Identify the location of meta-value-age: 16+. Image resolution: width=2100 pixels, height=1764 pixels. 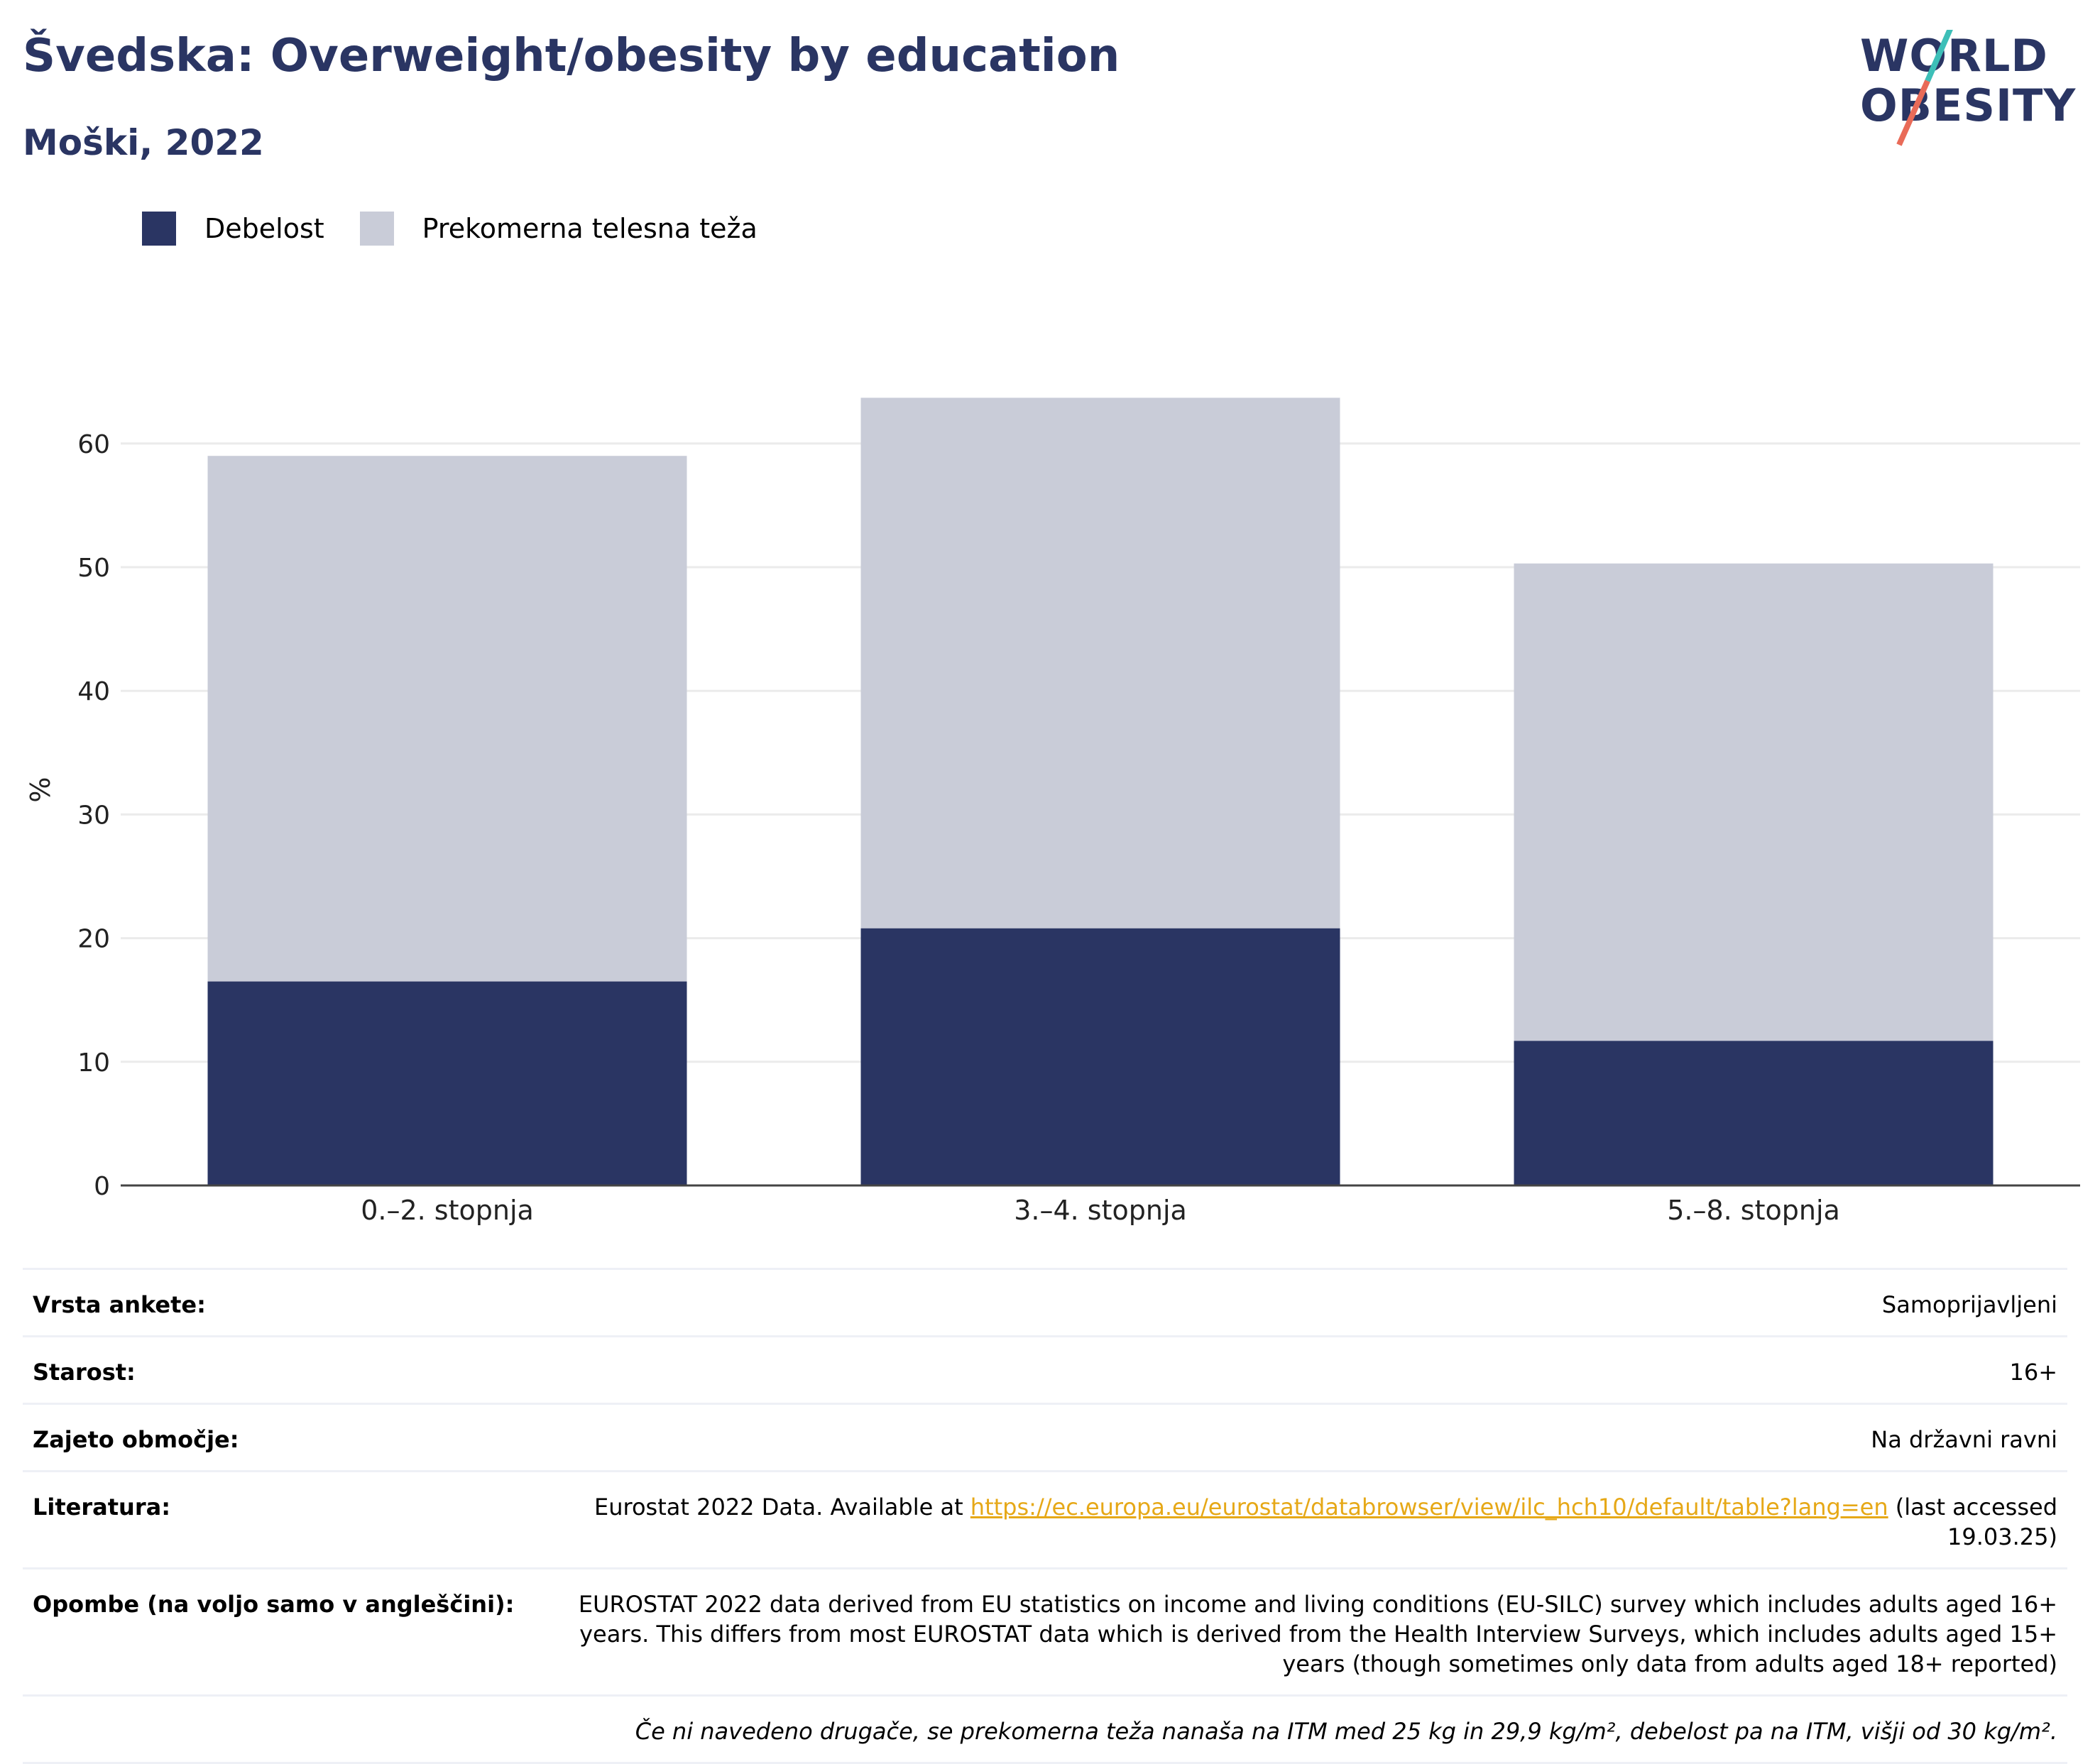
(2033, 1373).